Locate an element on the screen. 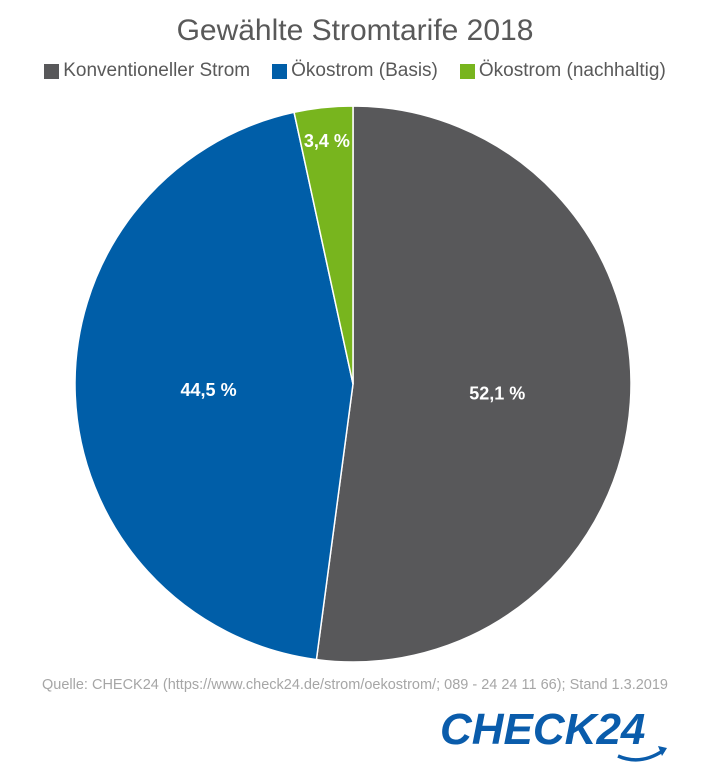  legend-item-oekostrom-basis: Ökostrom (Basis) is located at coordinates (355, 71).